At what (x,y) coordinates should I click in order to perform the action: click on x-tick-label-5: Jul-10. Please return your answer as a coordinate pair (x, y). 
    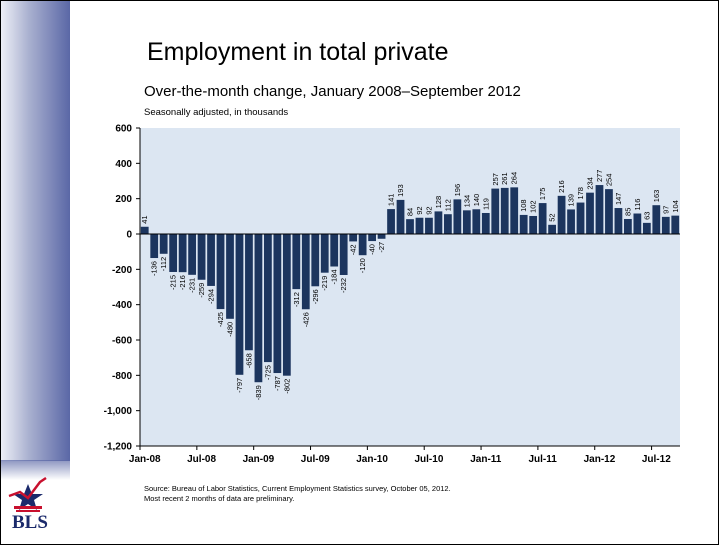
    Looking at the image, I should click on (428, 459).